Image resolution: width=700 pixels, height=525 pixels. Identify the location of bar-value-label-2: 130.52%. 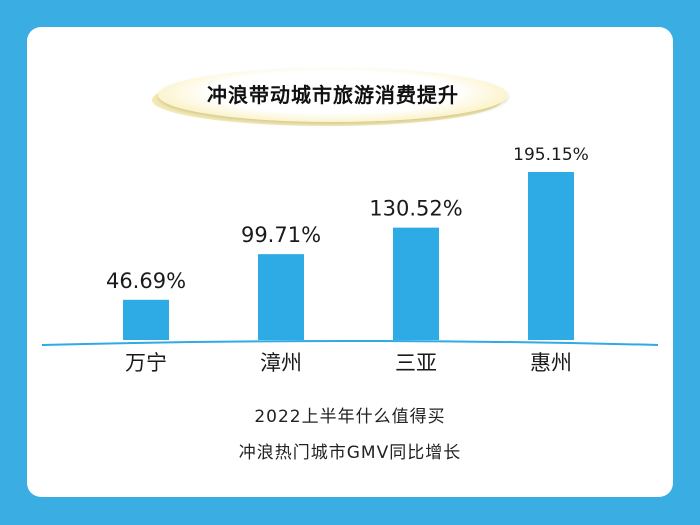
(415, 209).